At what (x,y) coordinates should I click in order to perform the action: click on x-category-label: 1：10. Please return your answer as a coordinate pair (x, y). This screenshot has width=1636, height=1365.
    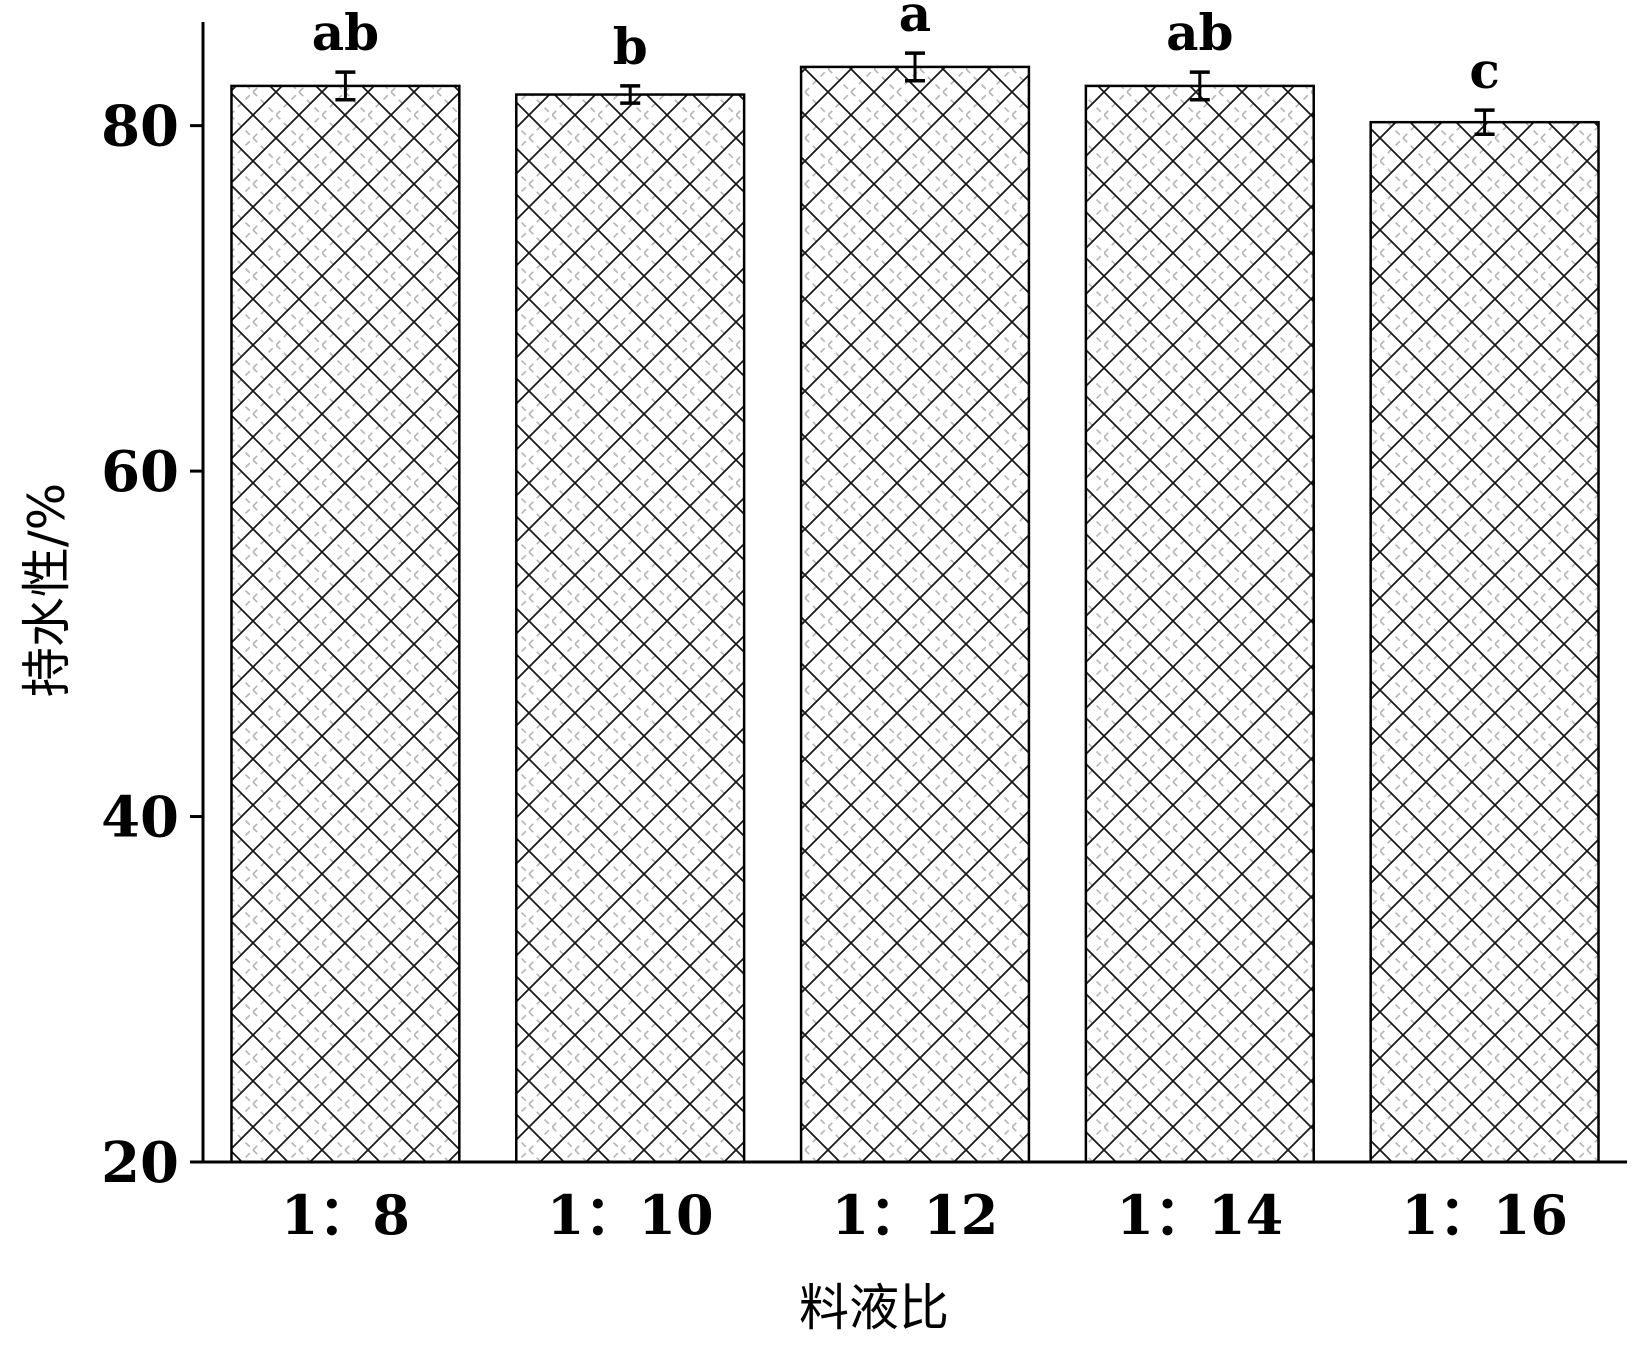
    Looking at the image, I should click on (630, 1215).